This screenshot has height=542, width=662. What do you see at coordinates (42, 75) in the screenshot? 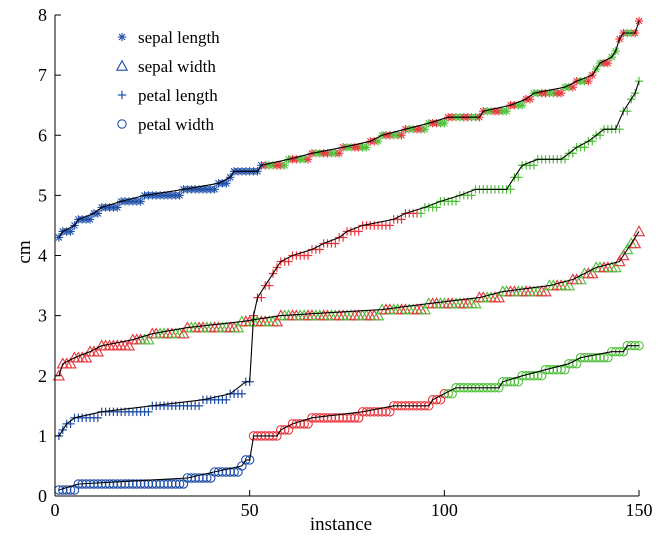
I see `y-tick-label: 7` at bounding box center [42, 75].